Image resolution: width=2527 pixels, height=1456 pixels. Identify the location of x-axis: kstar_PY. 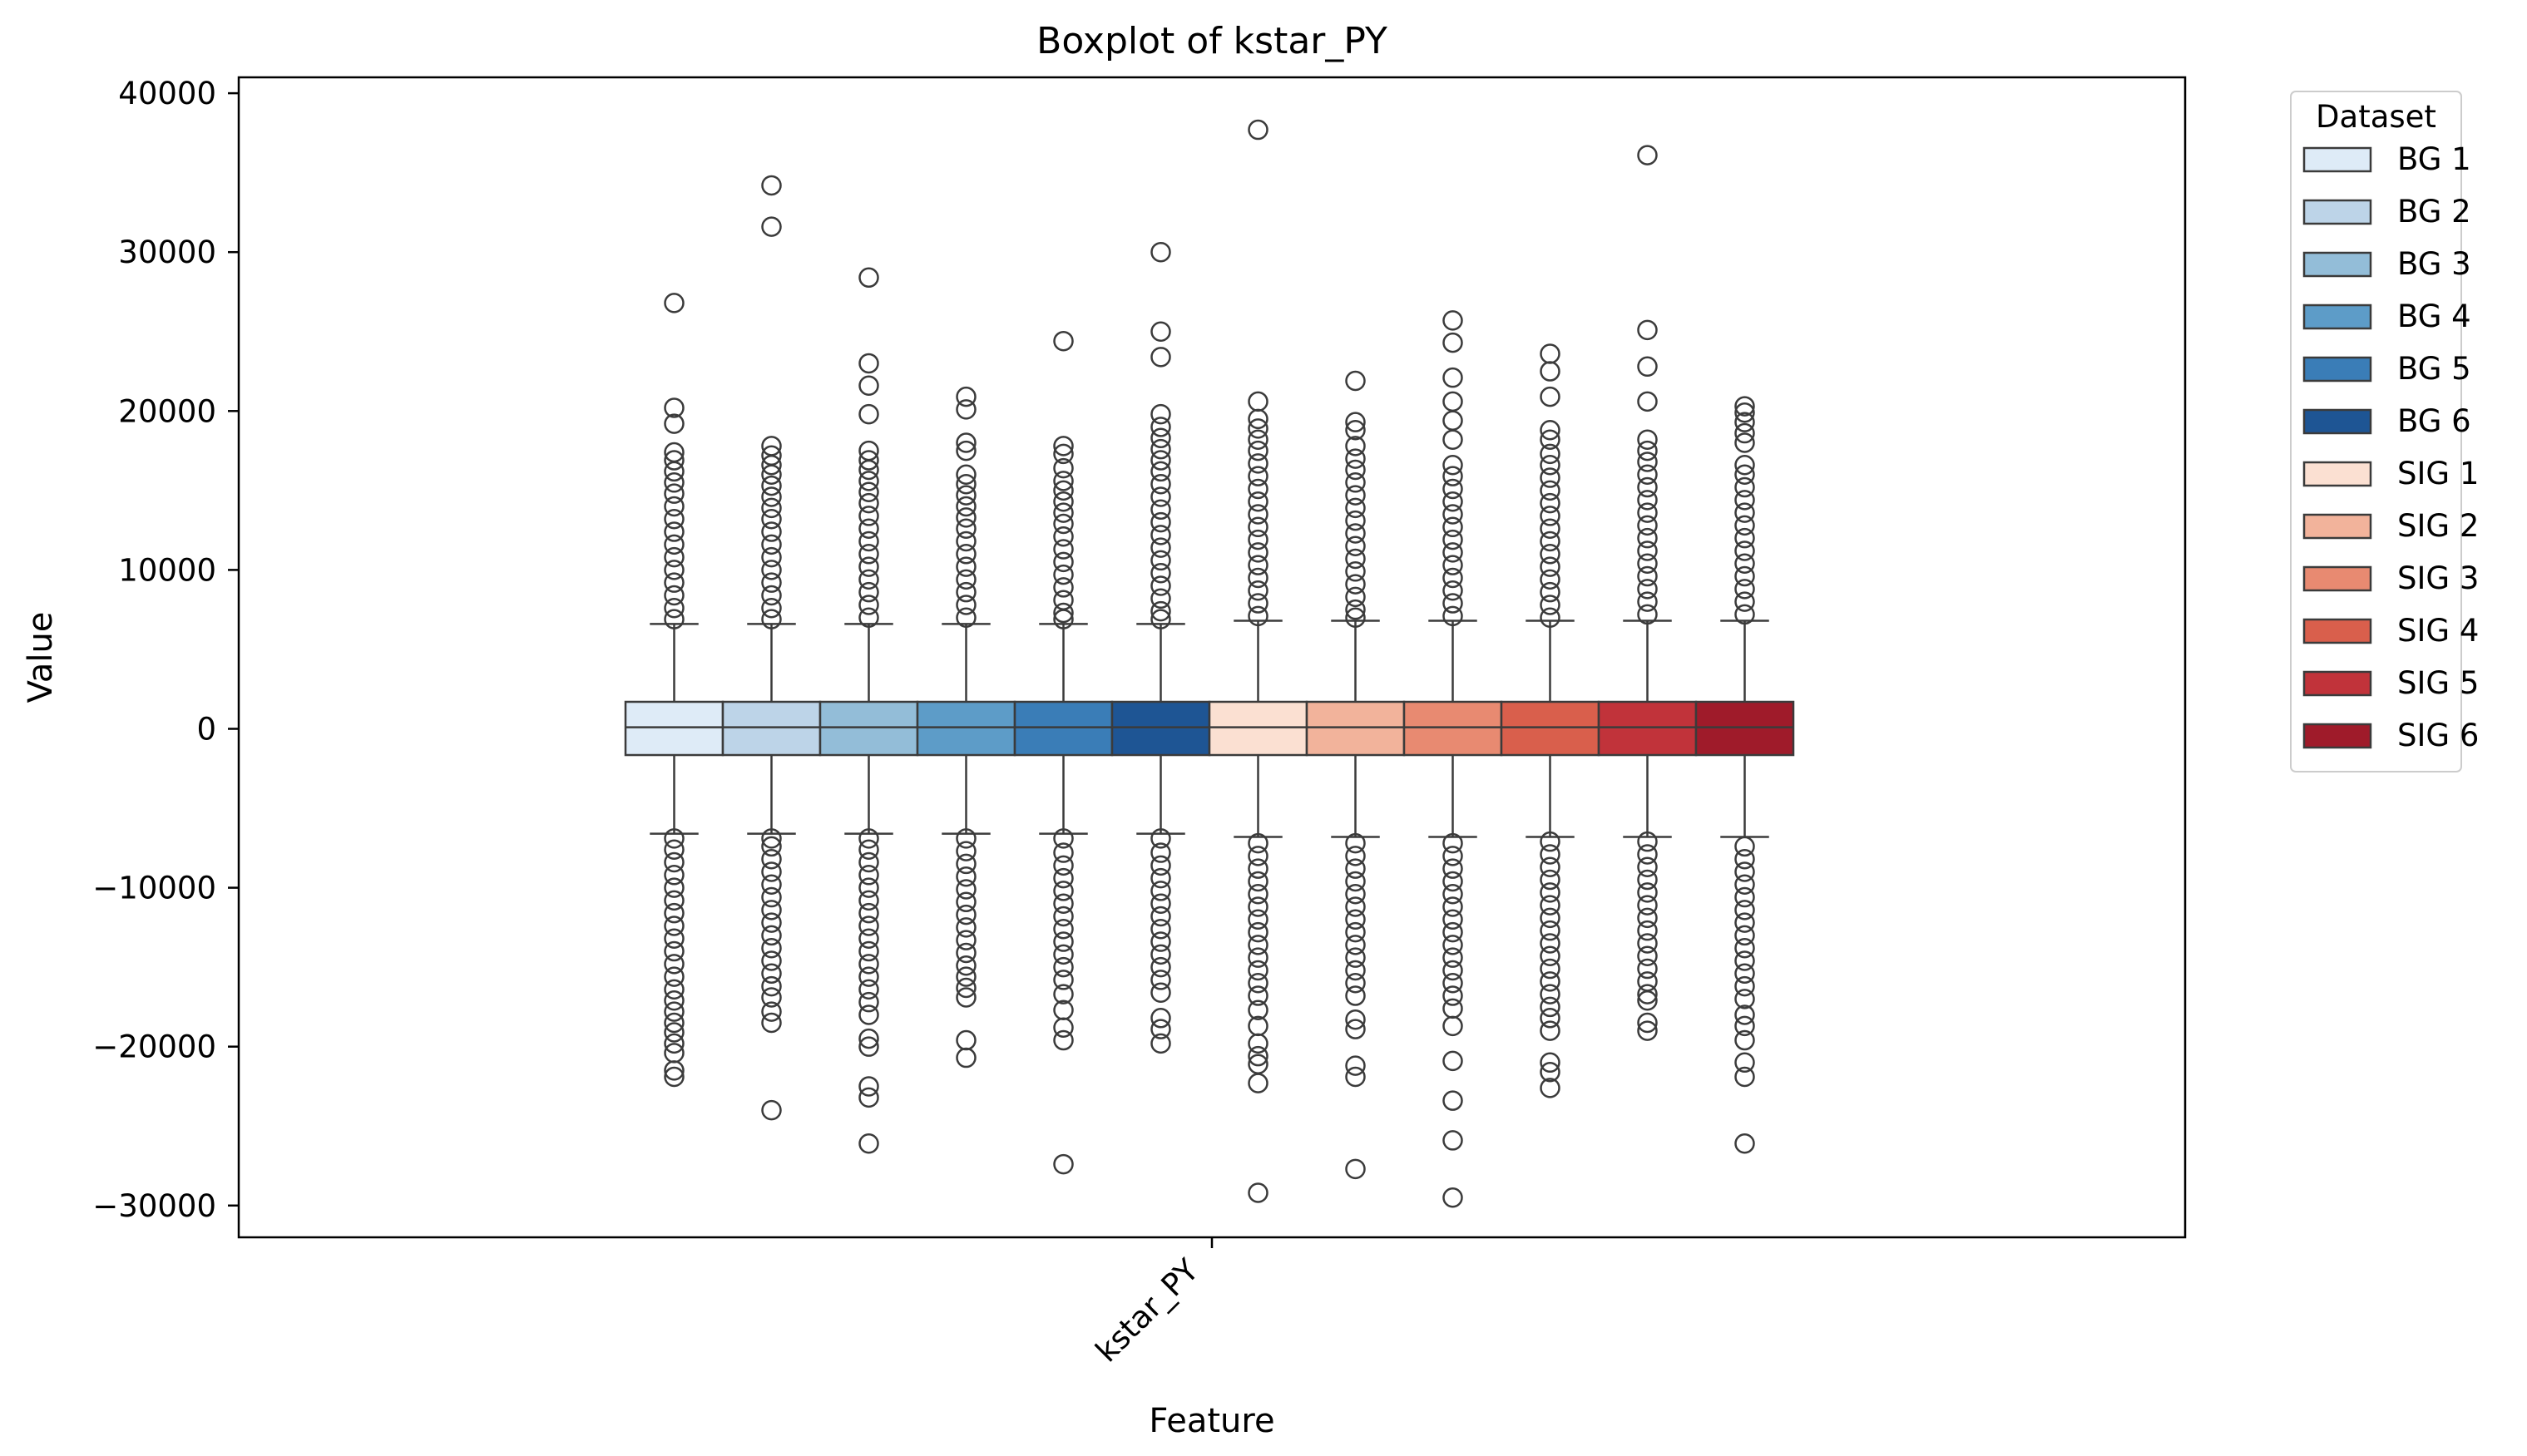
(1152, 1303).